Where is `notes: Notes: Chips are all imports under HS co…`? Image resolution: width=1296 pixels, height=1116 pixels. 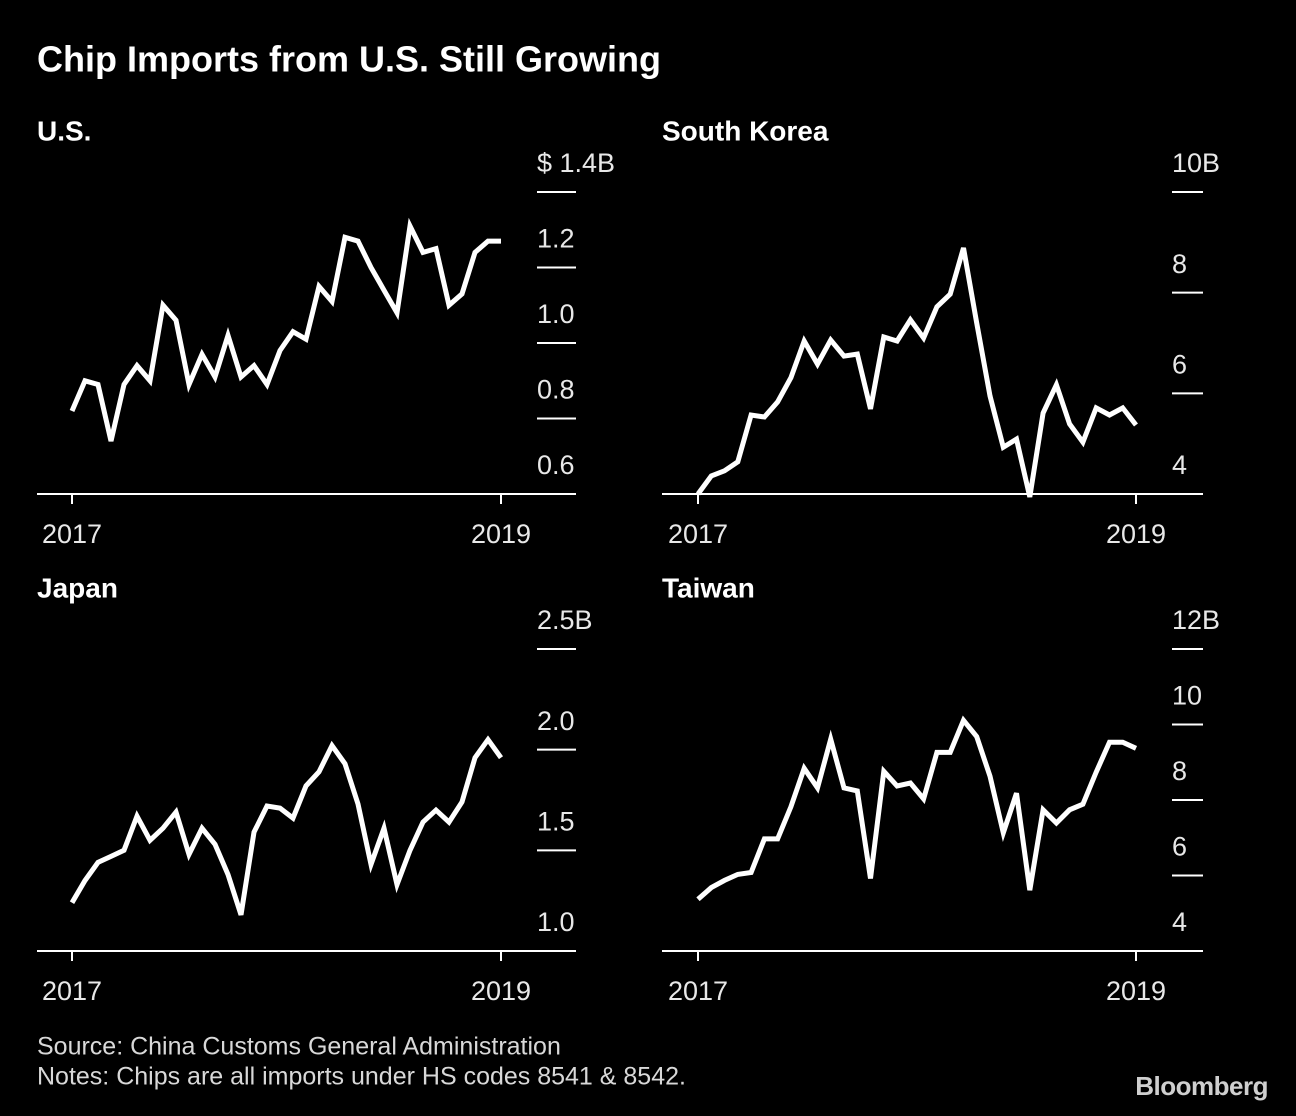 notes: Notes: Chips are all imports under HS co… is located at coordinates (361, 1077).